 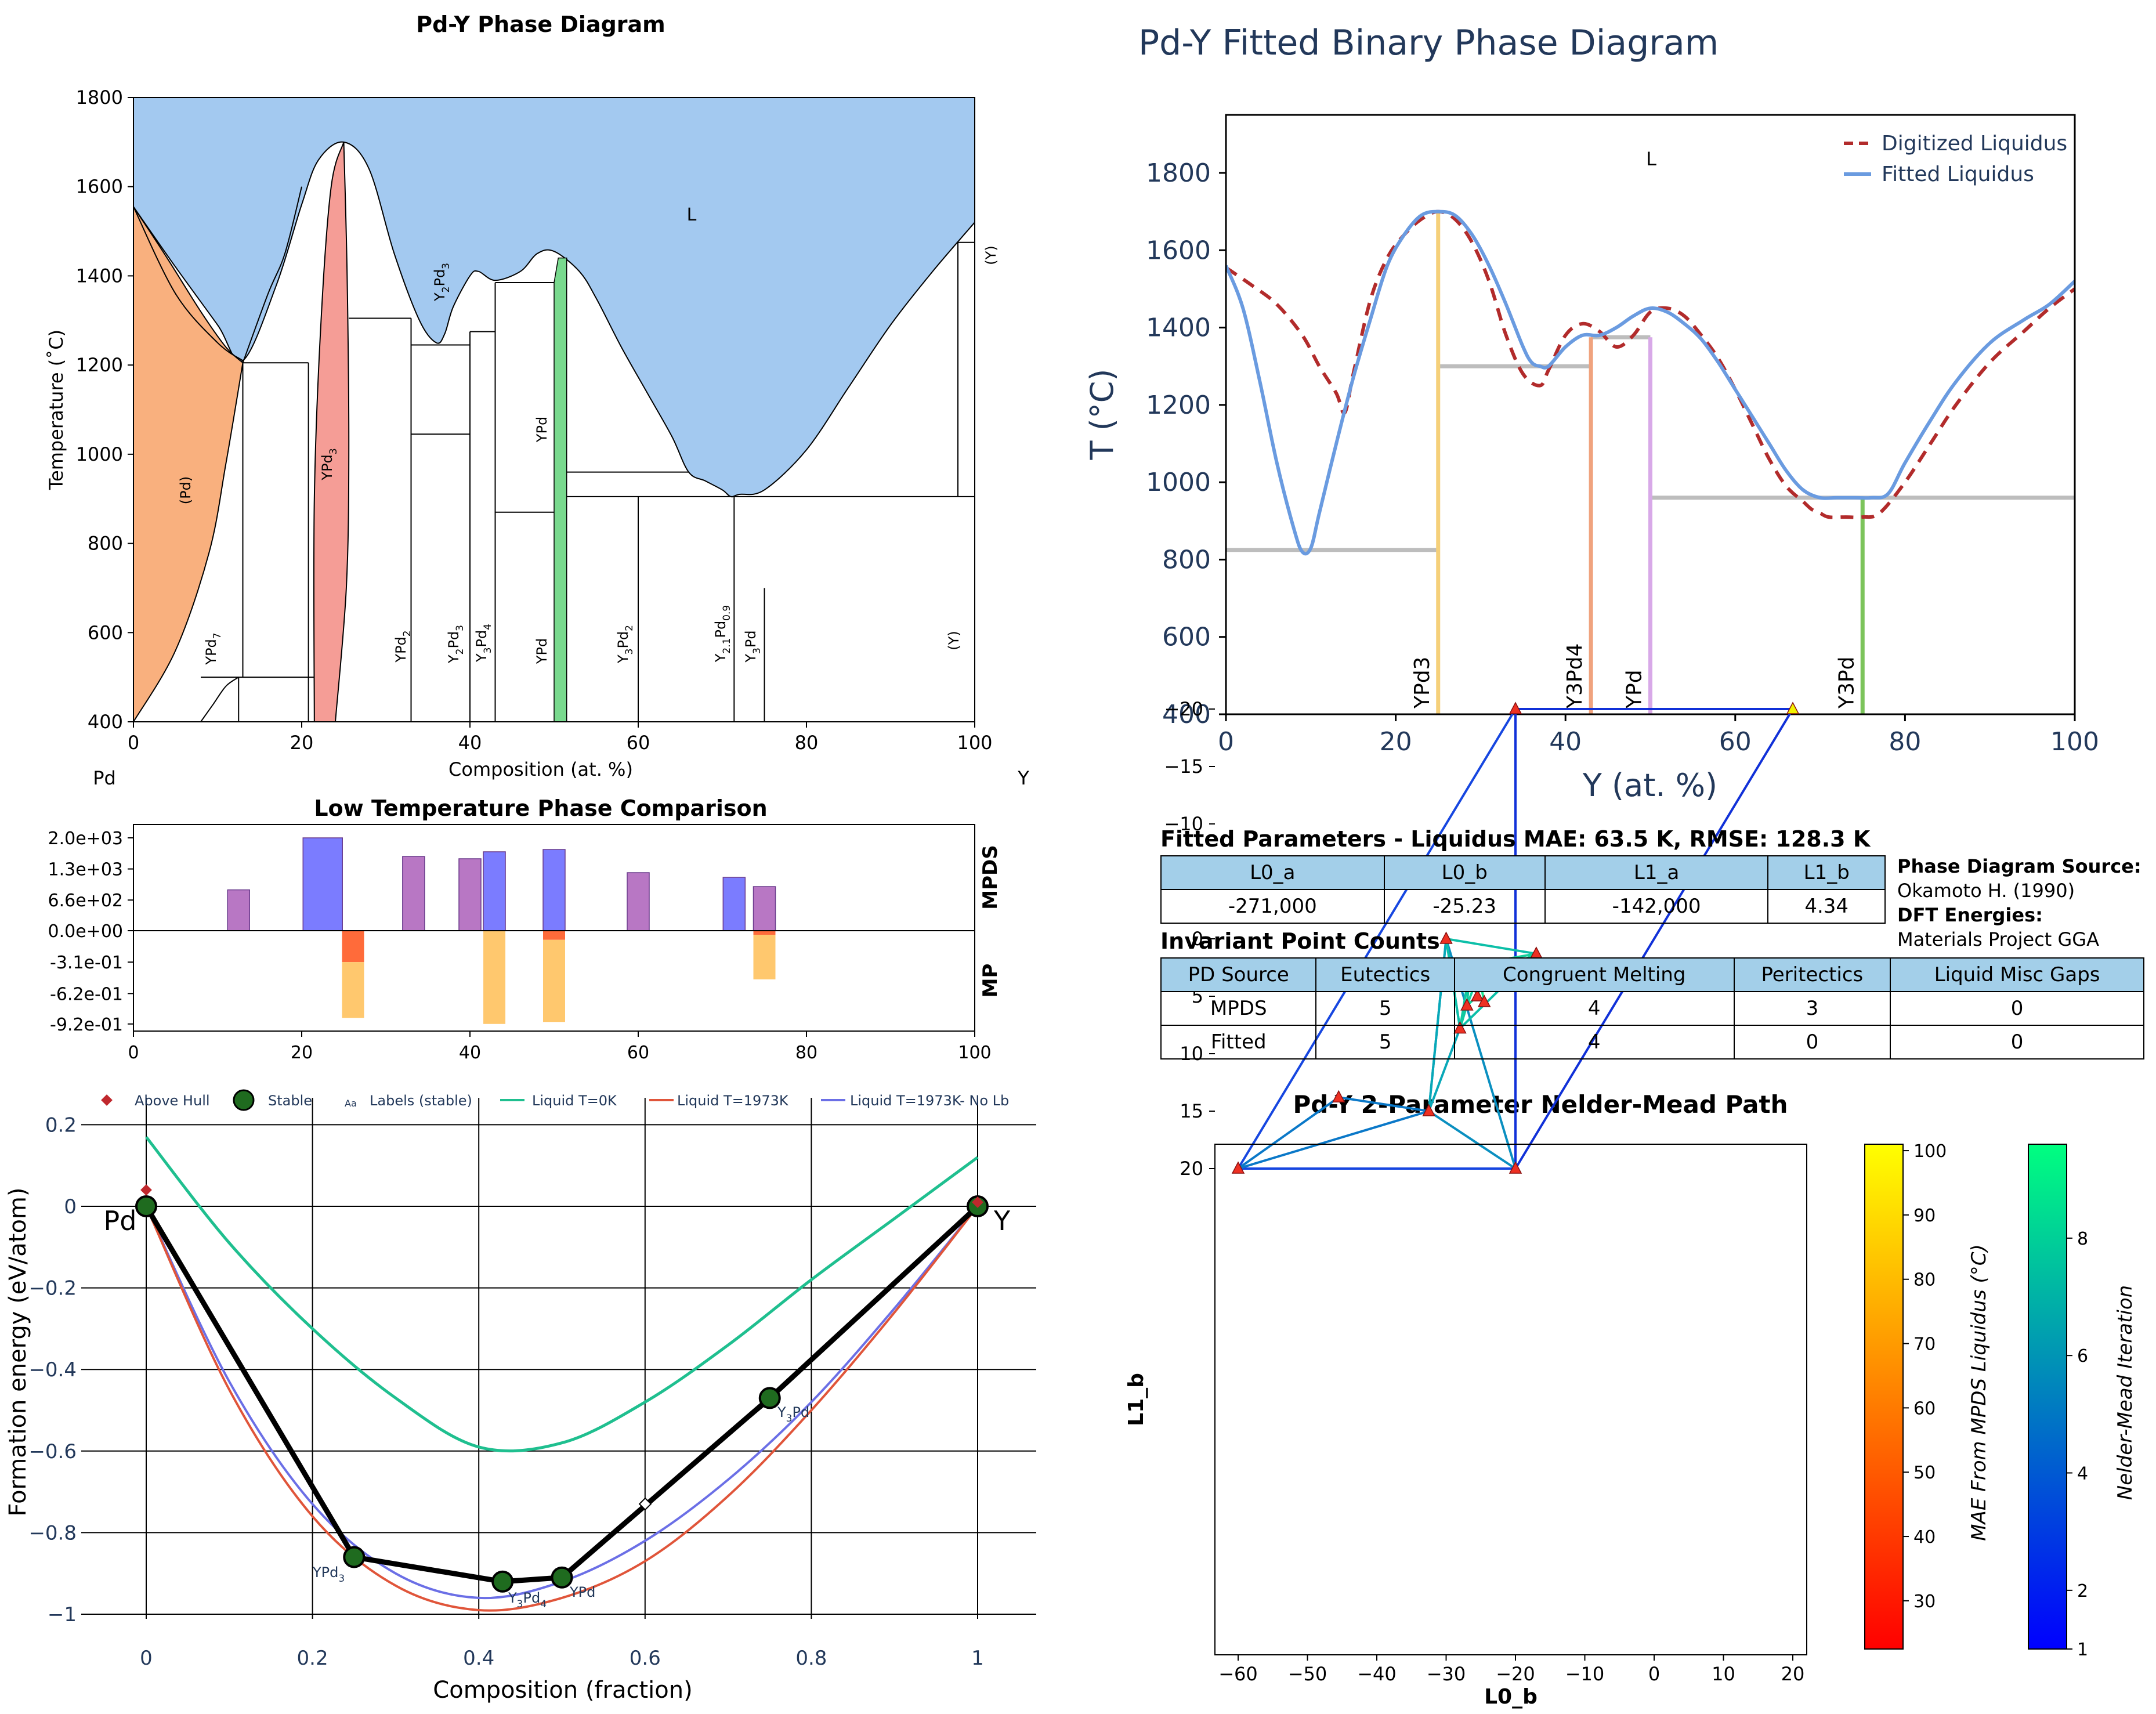 What do you see at coordinates (562, 1691) in the screenshot?
I see `panel-d-x-label: Composition (fraction)` at bounding box center [562, 1691].